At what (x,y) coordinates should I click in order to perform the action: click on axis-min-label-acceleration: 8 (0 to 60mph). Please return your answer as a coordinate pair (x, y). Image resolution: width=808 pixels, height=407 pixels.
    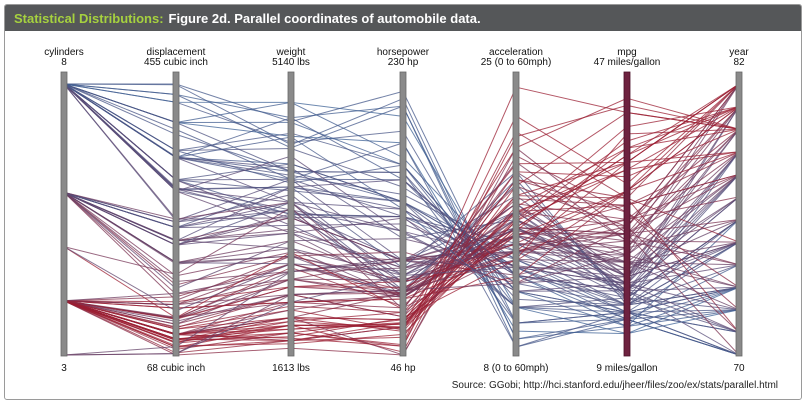
    Looking at the image, I should click on (515, 368).